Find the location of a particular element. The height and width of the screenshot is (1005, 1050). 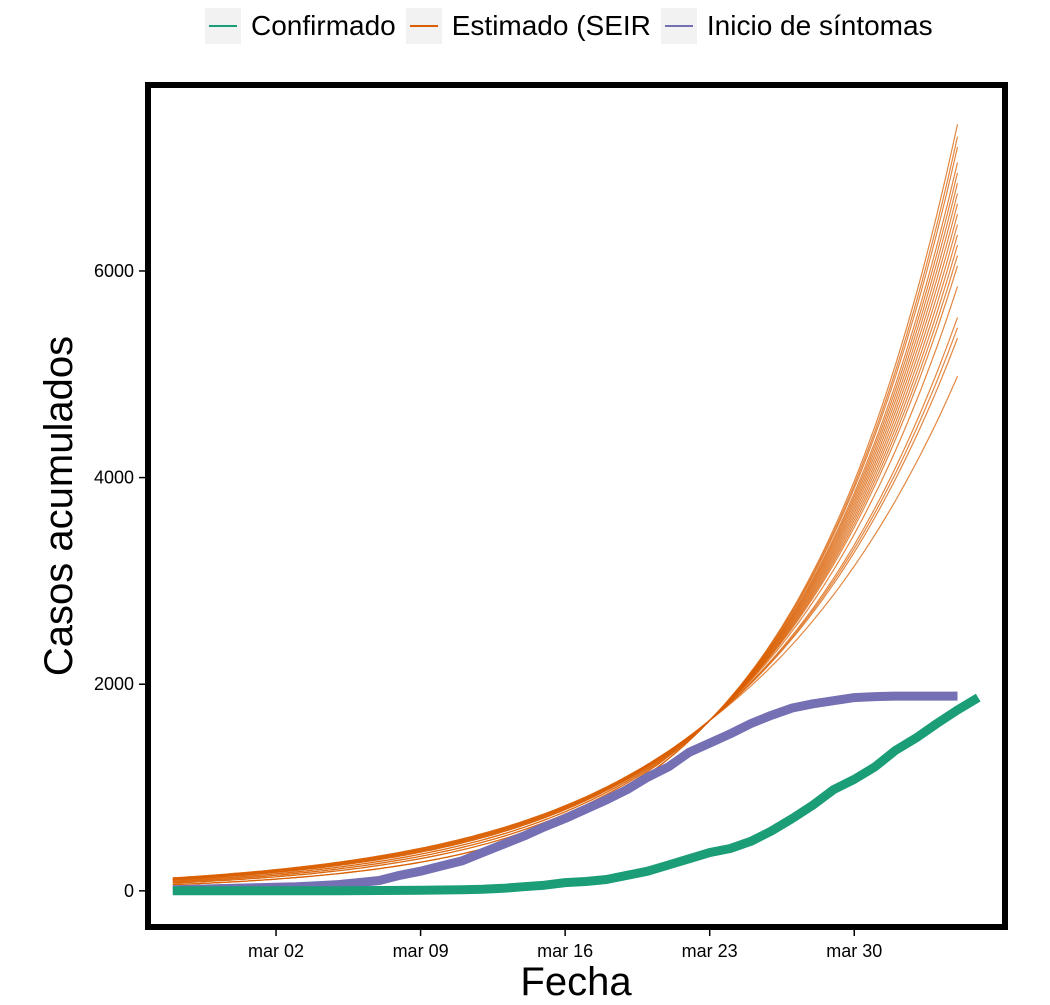

legend-item-confirmado: Confirmado is located at coordinates (300, 26).